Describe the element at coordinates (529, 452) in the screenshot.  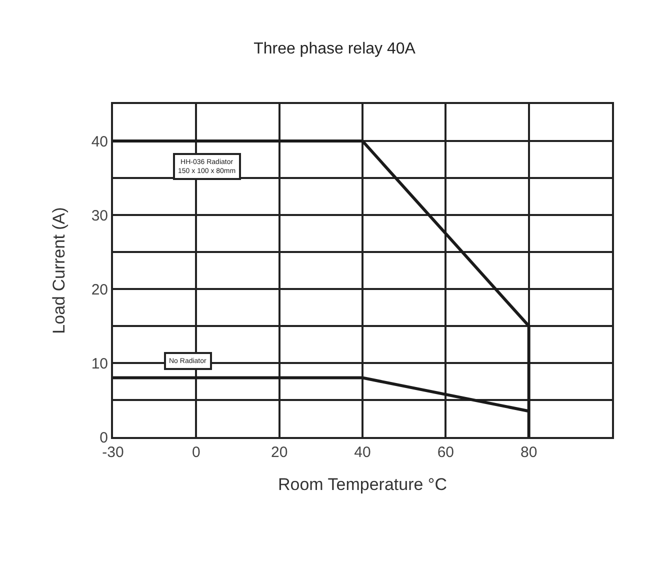
I see `x-tick-label: 80` at that location.